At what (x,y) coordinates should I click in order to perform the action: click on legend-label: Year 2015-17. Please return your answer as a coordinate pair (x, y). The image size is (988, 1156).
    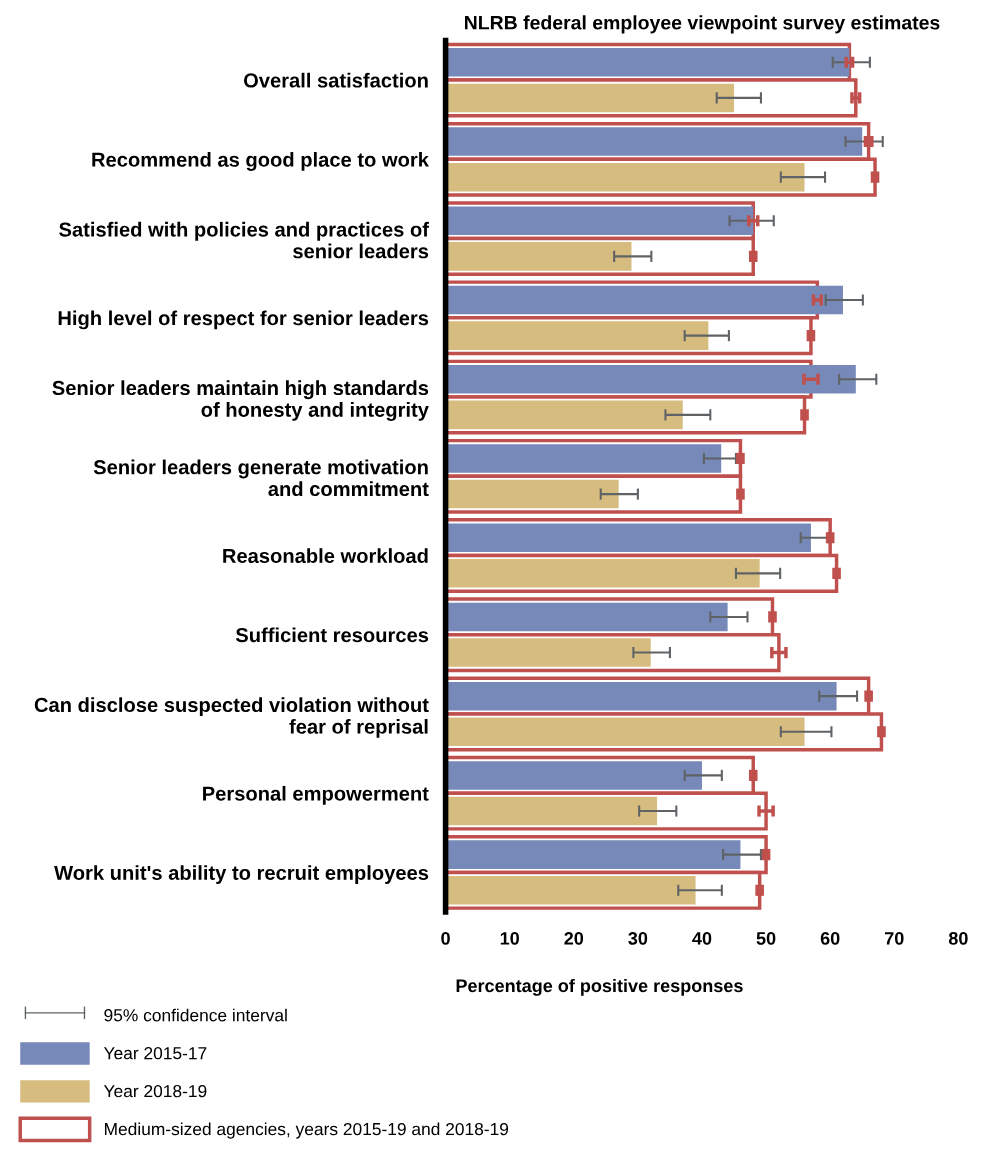
    Looking at the image, I should click on (155, 1053).